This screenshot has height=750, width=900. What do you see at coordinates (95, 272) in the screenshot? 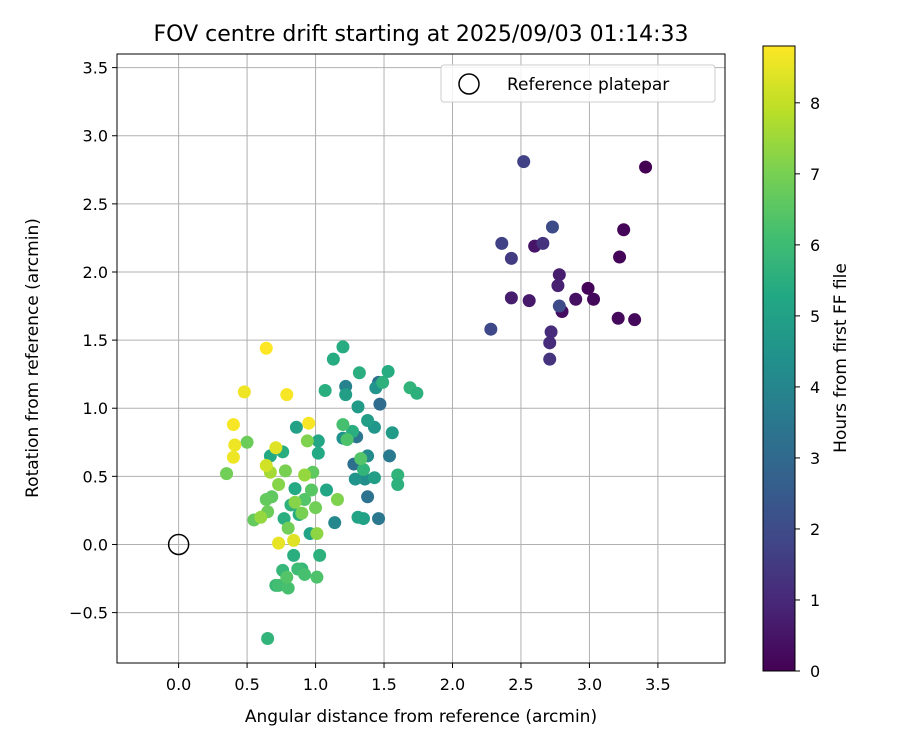
I see `y-tick-label: 2.0` at bounding box center [95, 272].